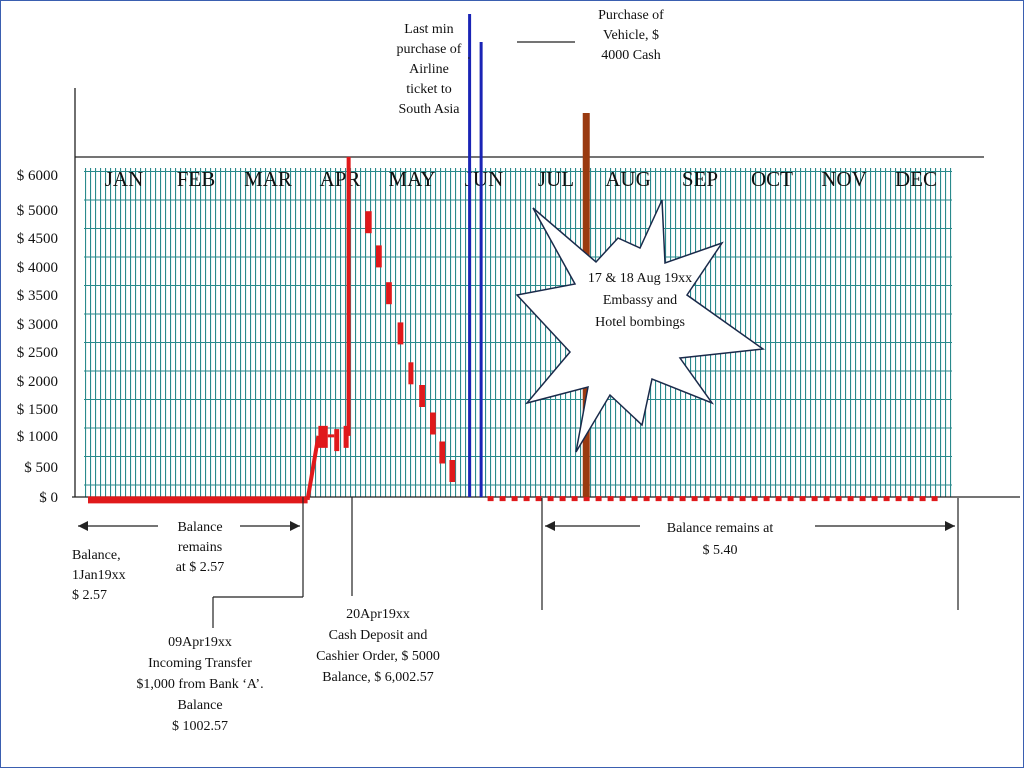 The image size is (1024, 768). I want to click on month-label: AUG, so click(628, 179).